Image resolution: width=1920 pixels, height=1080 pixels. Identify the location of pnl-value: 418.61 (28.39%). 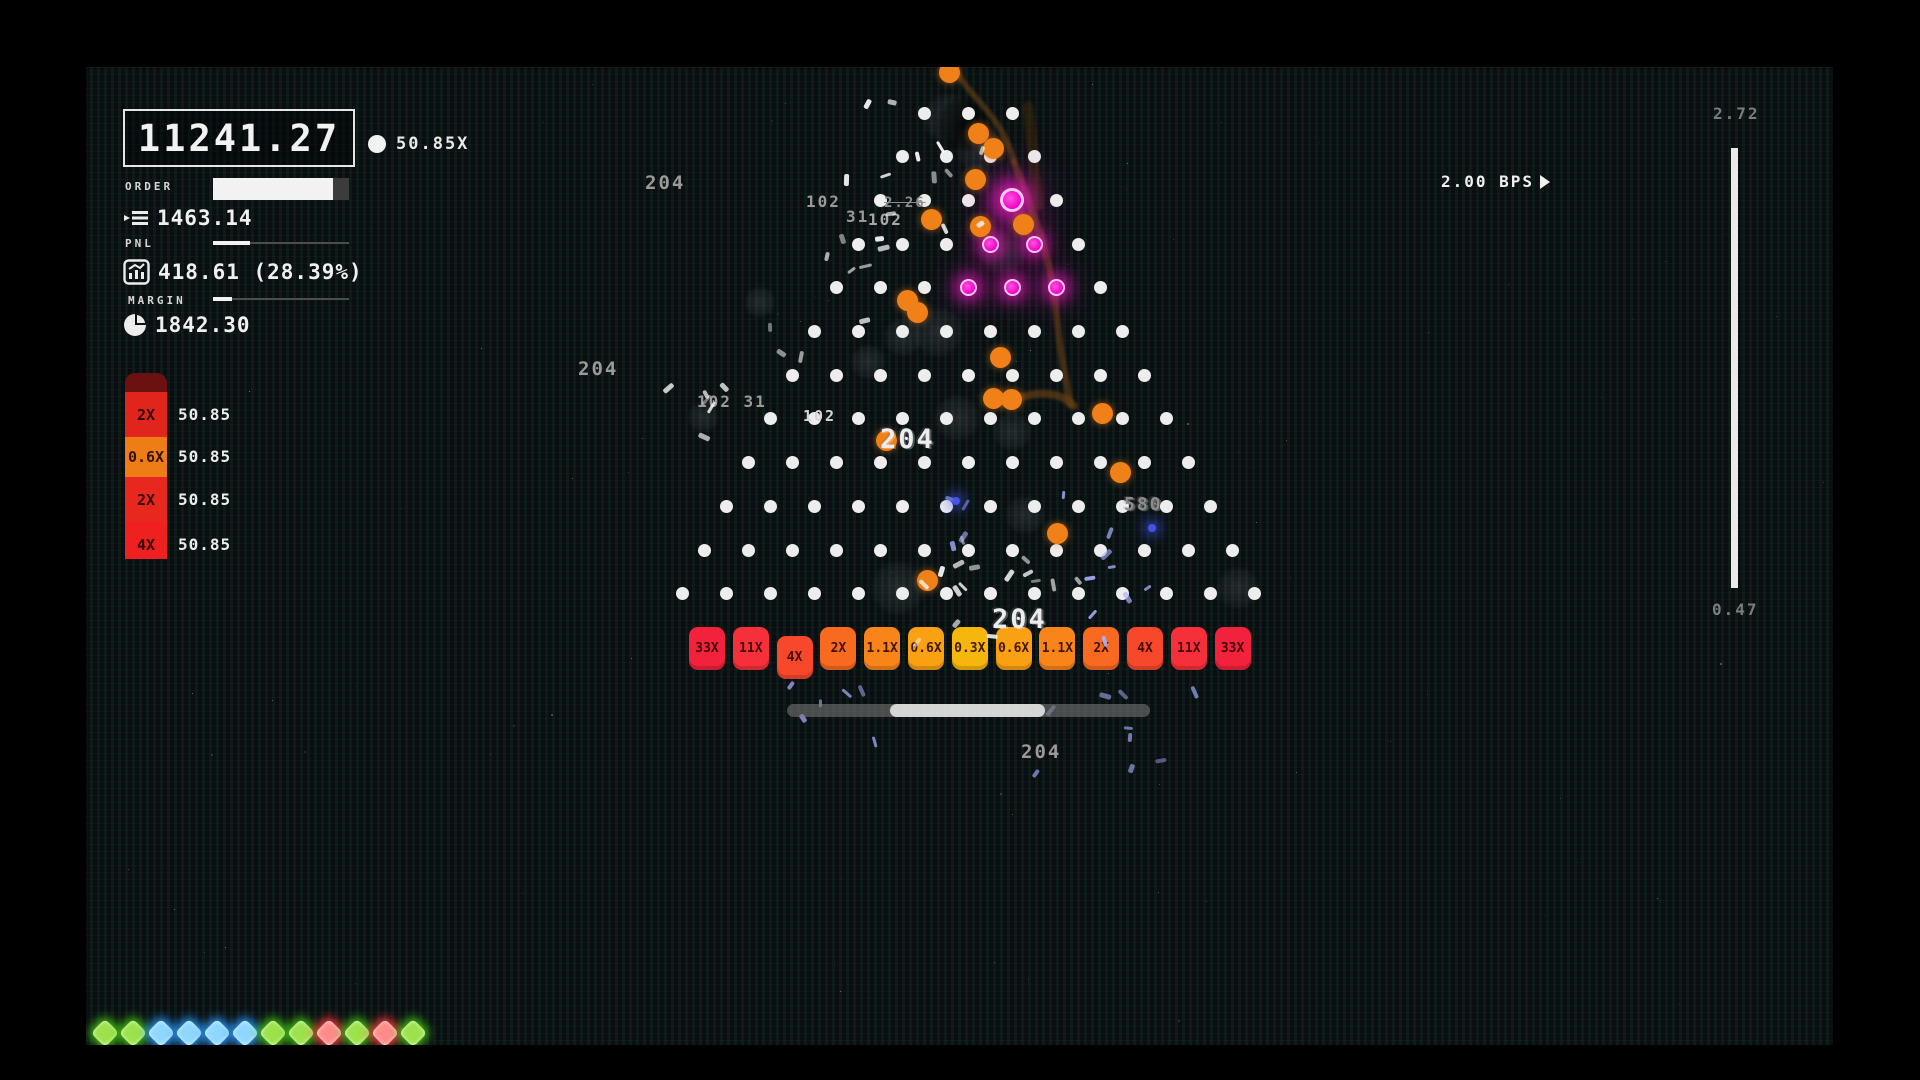
(260, 272).